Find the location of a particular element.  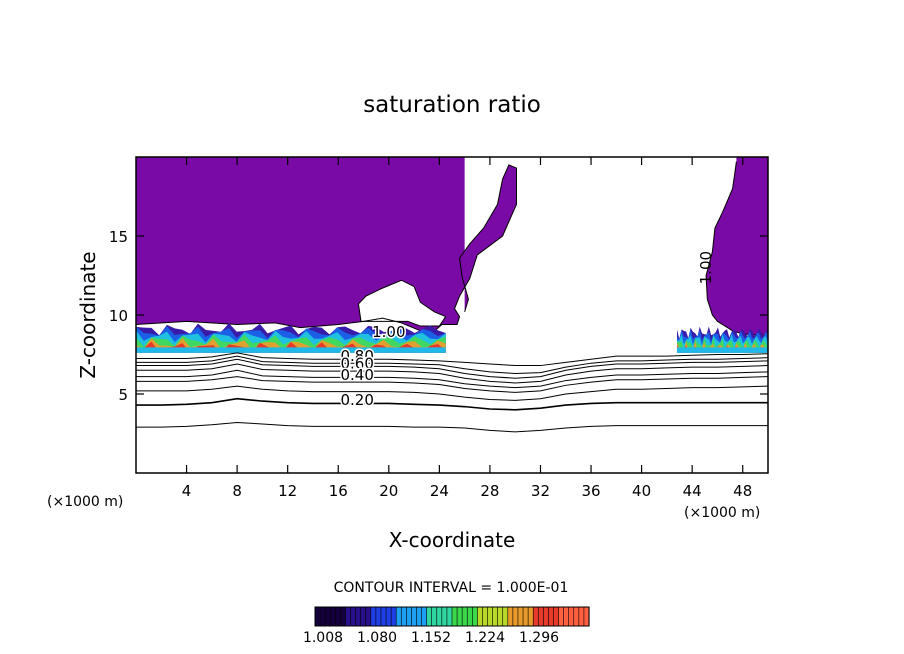

contour-lines is located at coordinates (452, 392).